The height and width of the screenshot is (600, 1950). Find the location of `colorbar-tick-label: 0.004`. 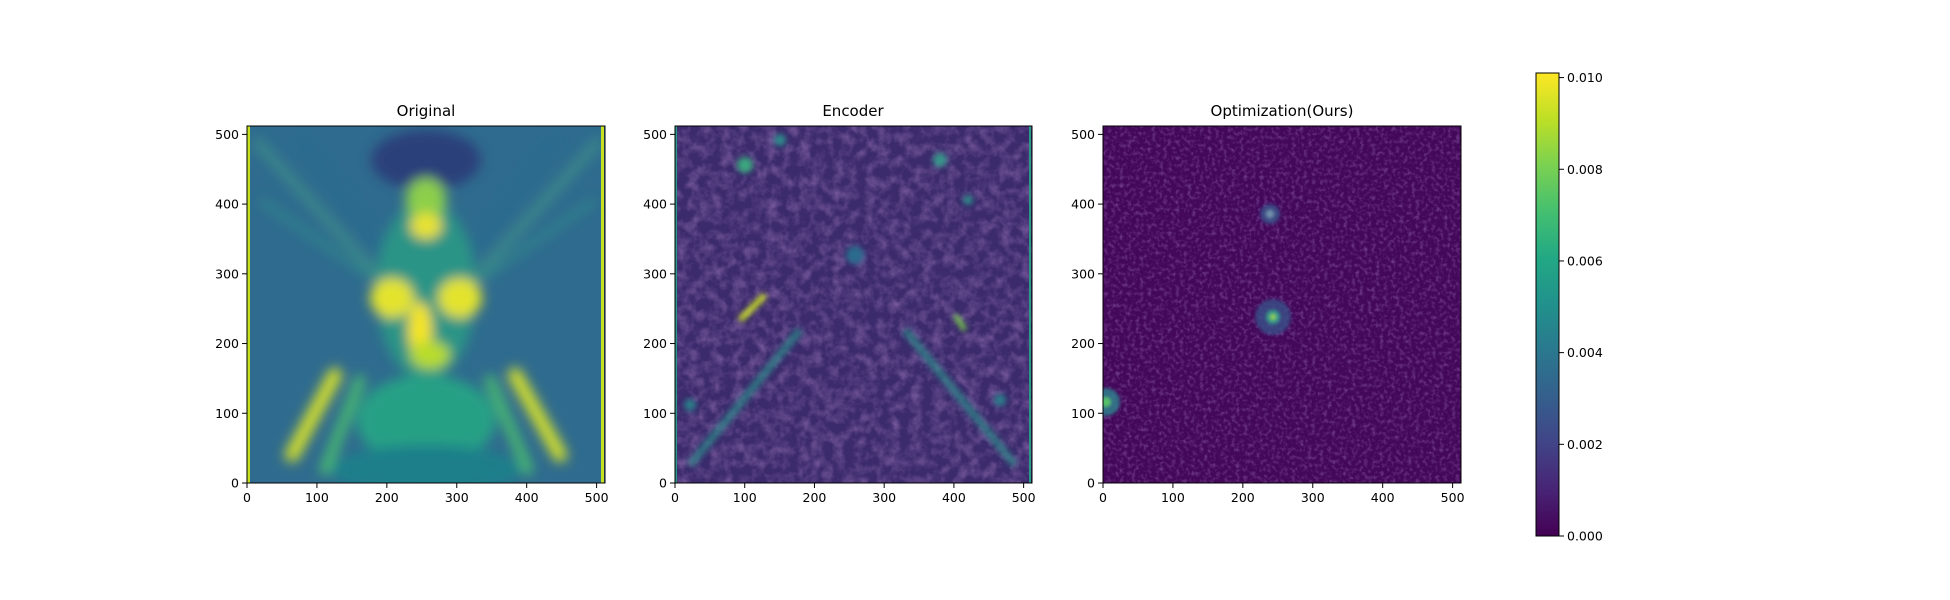

colorbar-tick-label: 0.004 is located at coordinates (1585, 352).